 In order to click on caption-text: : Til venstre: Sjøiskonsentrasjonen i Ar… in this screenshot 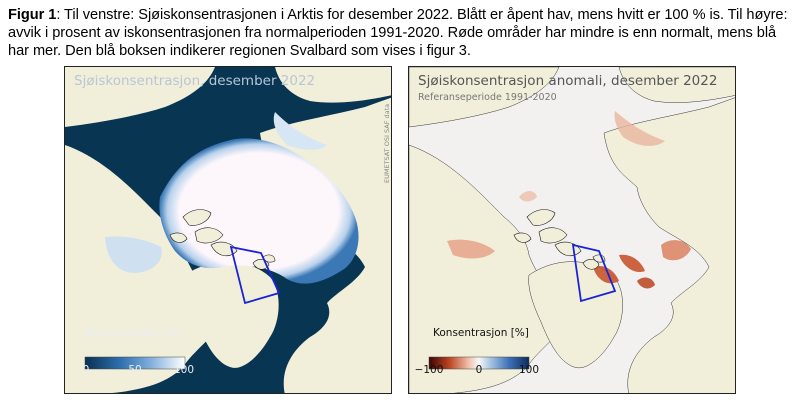, I will do `click(398, 33)`.